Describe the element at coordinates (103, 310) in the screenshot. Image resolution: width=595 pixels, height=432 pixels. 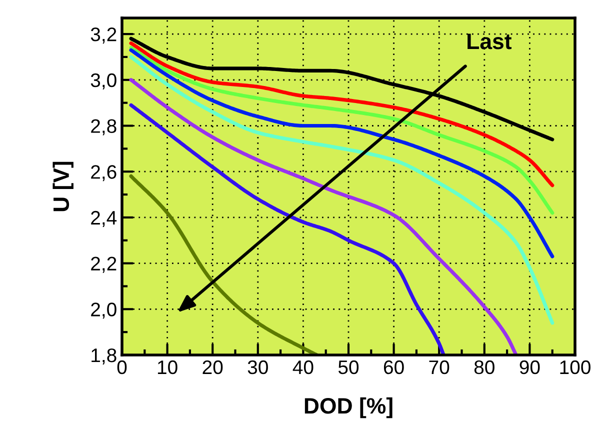
I see `y-tick-label: 2,0` at that location.